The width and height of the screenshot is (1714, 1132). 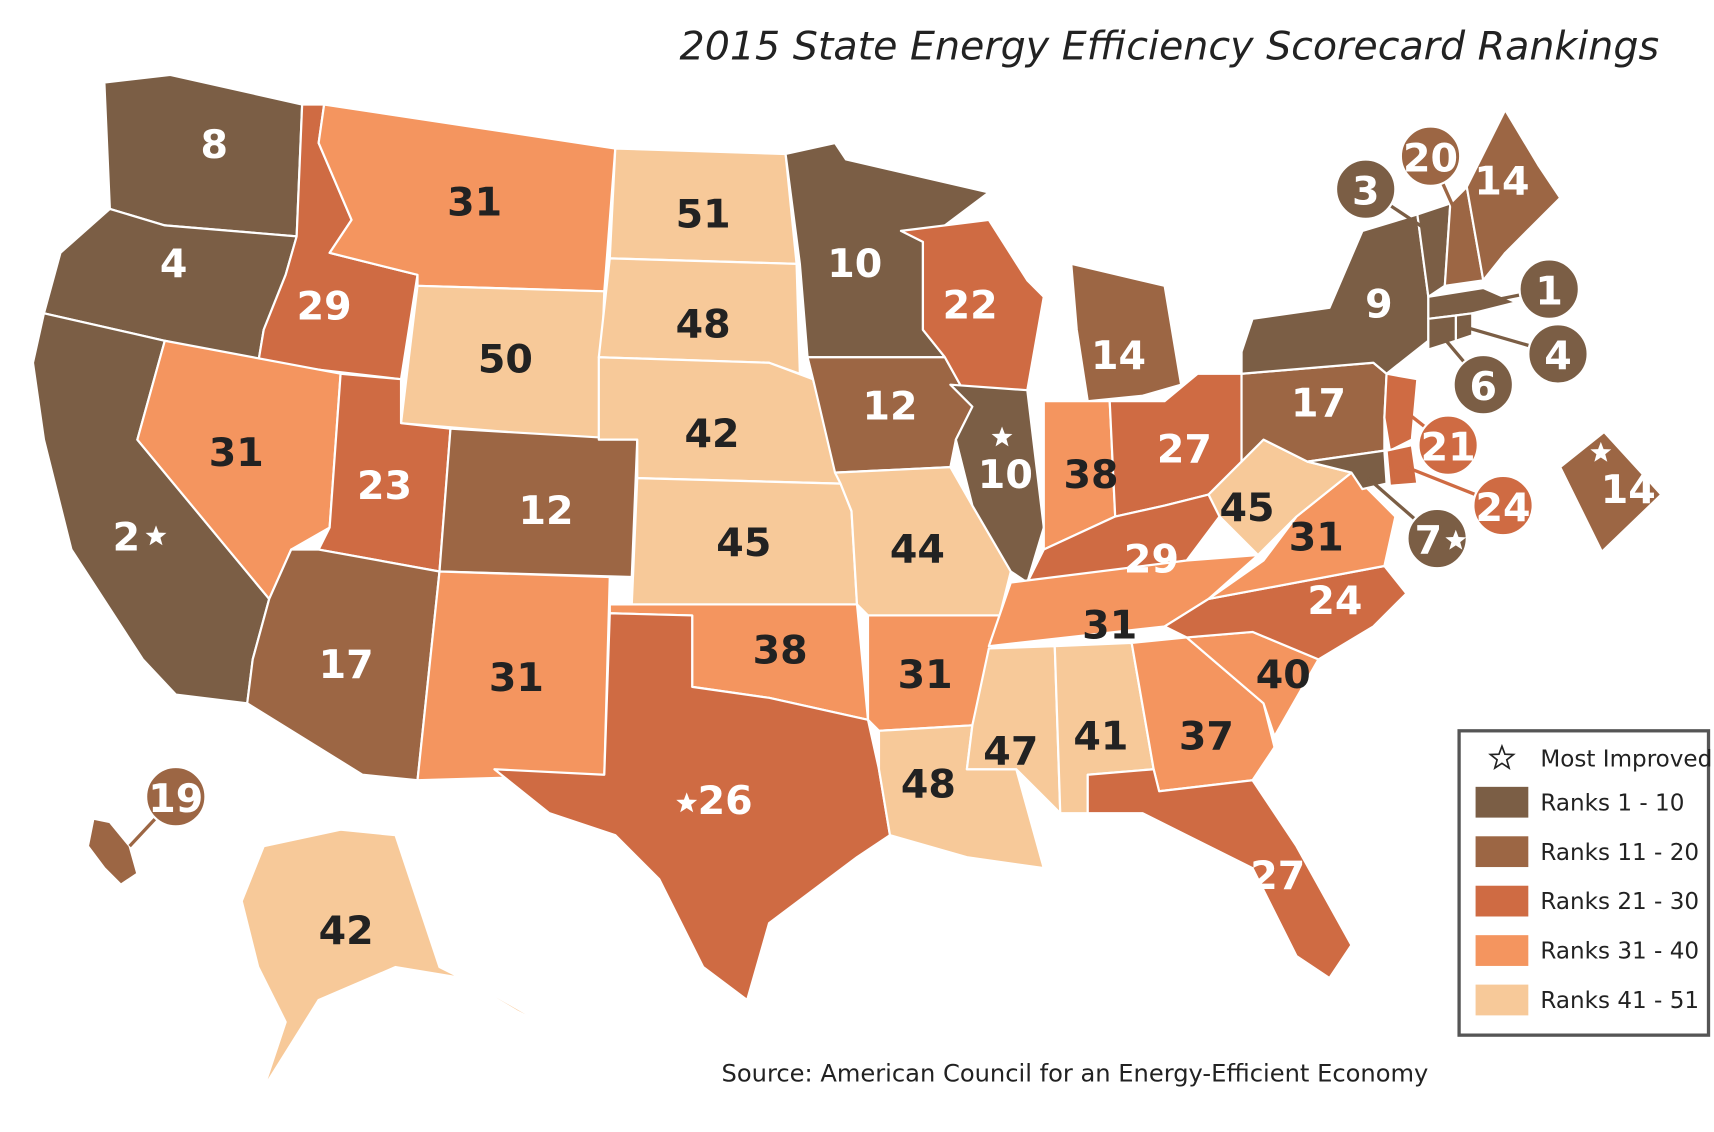 I want to click on rank-label: 19, so click(x=175, y=799).